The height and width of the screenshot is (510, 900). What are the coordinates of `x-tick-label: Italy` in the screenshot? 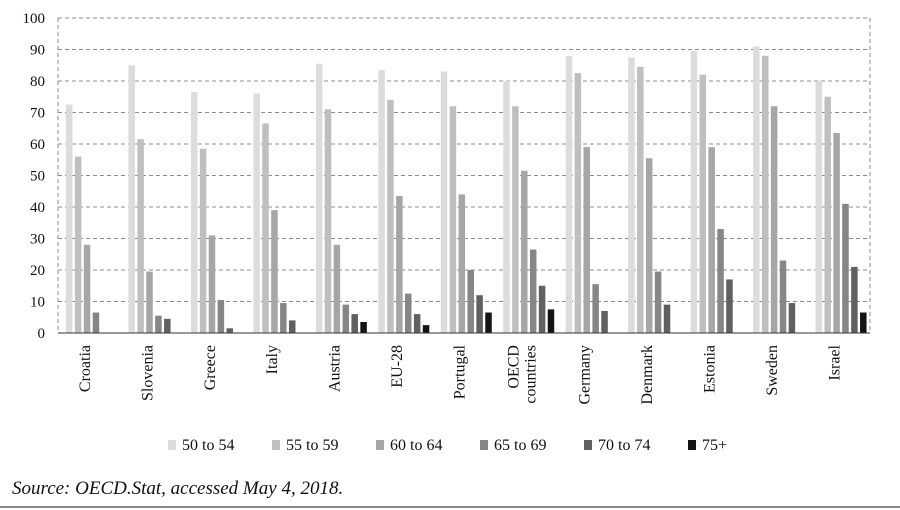 It's located at (272, 359).